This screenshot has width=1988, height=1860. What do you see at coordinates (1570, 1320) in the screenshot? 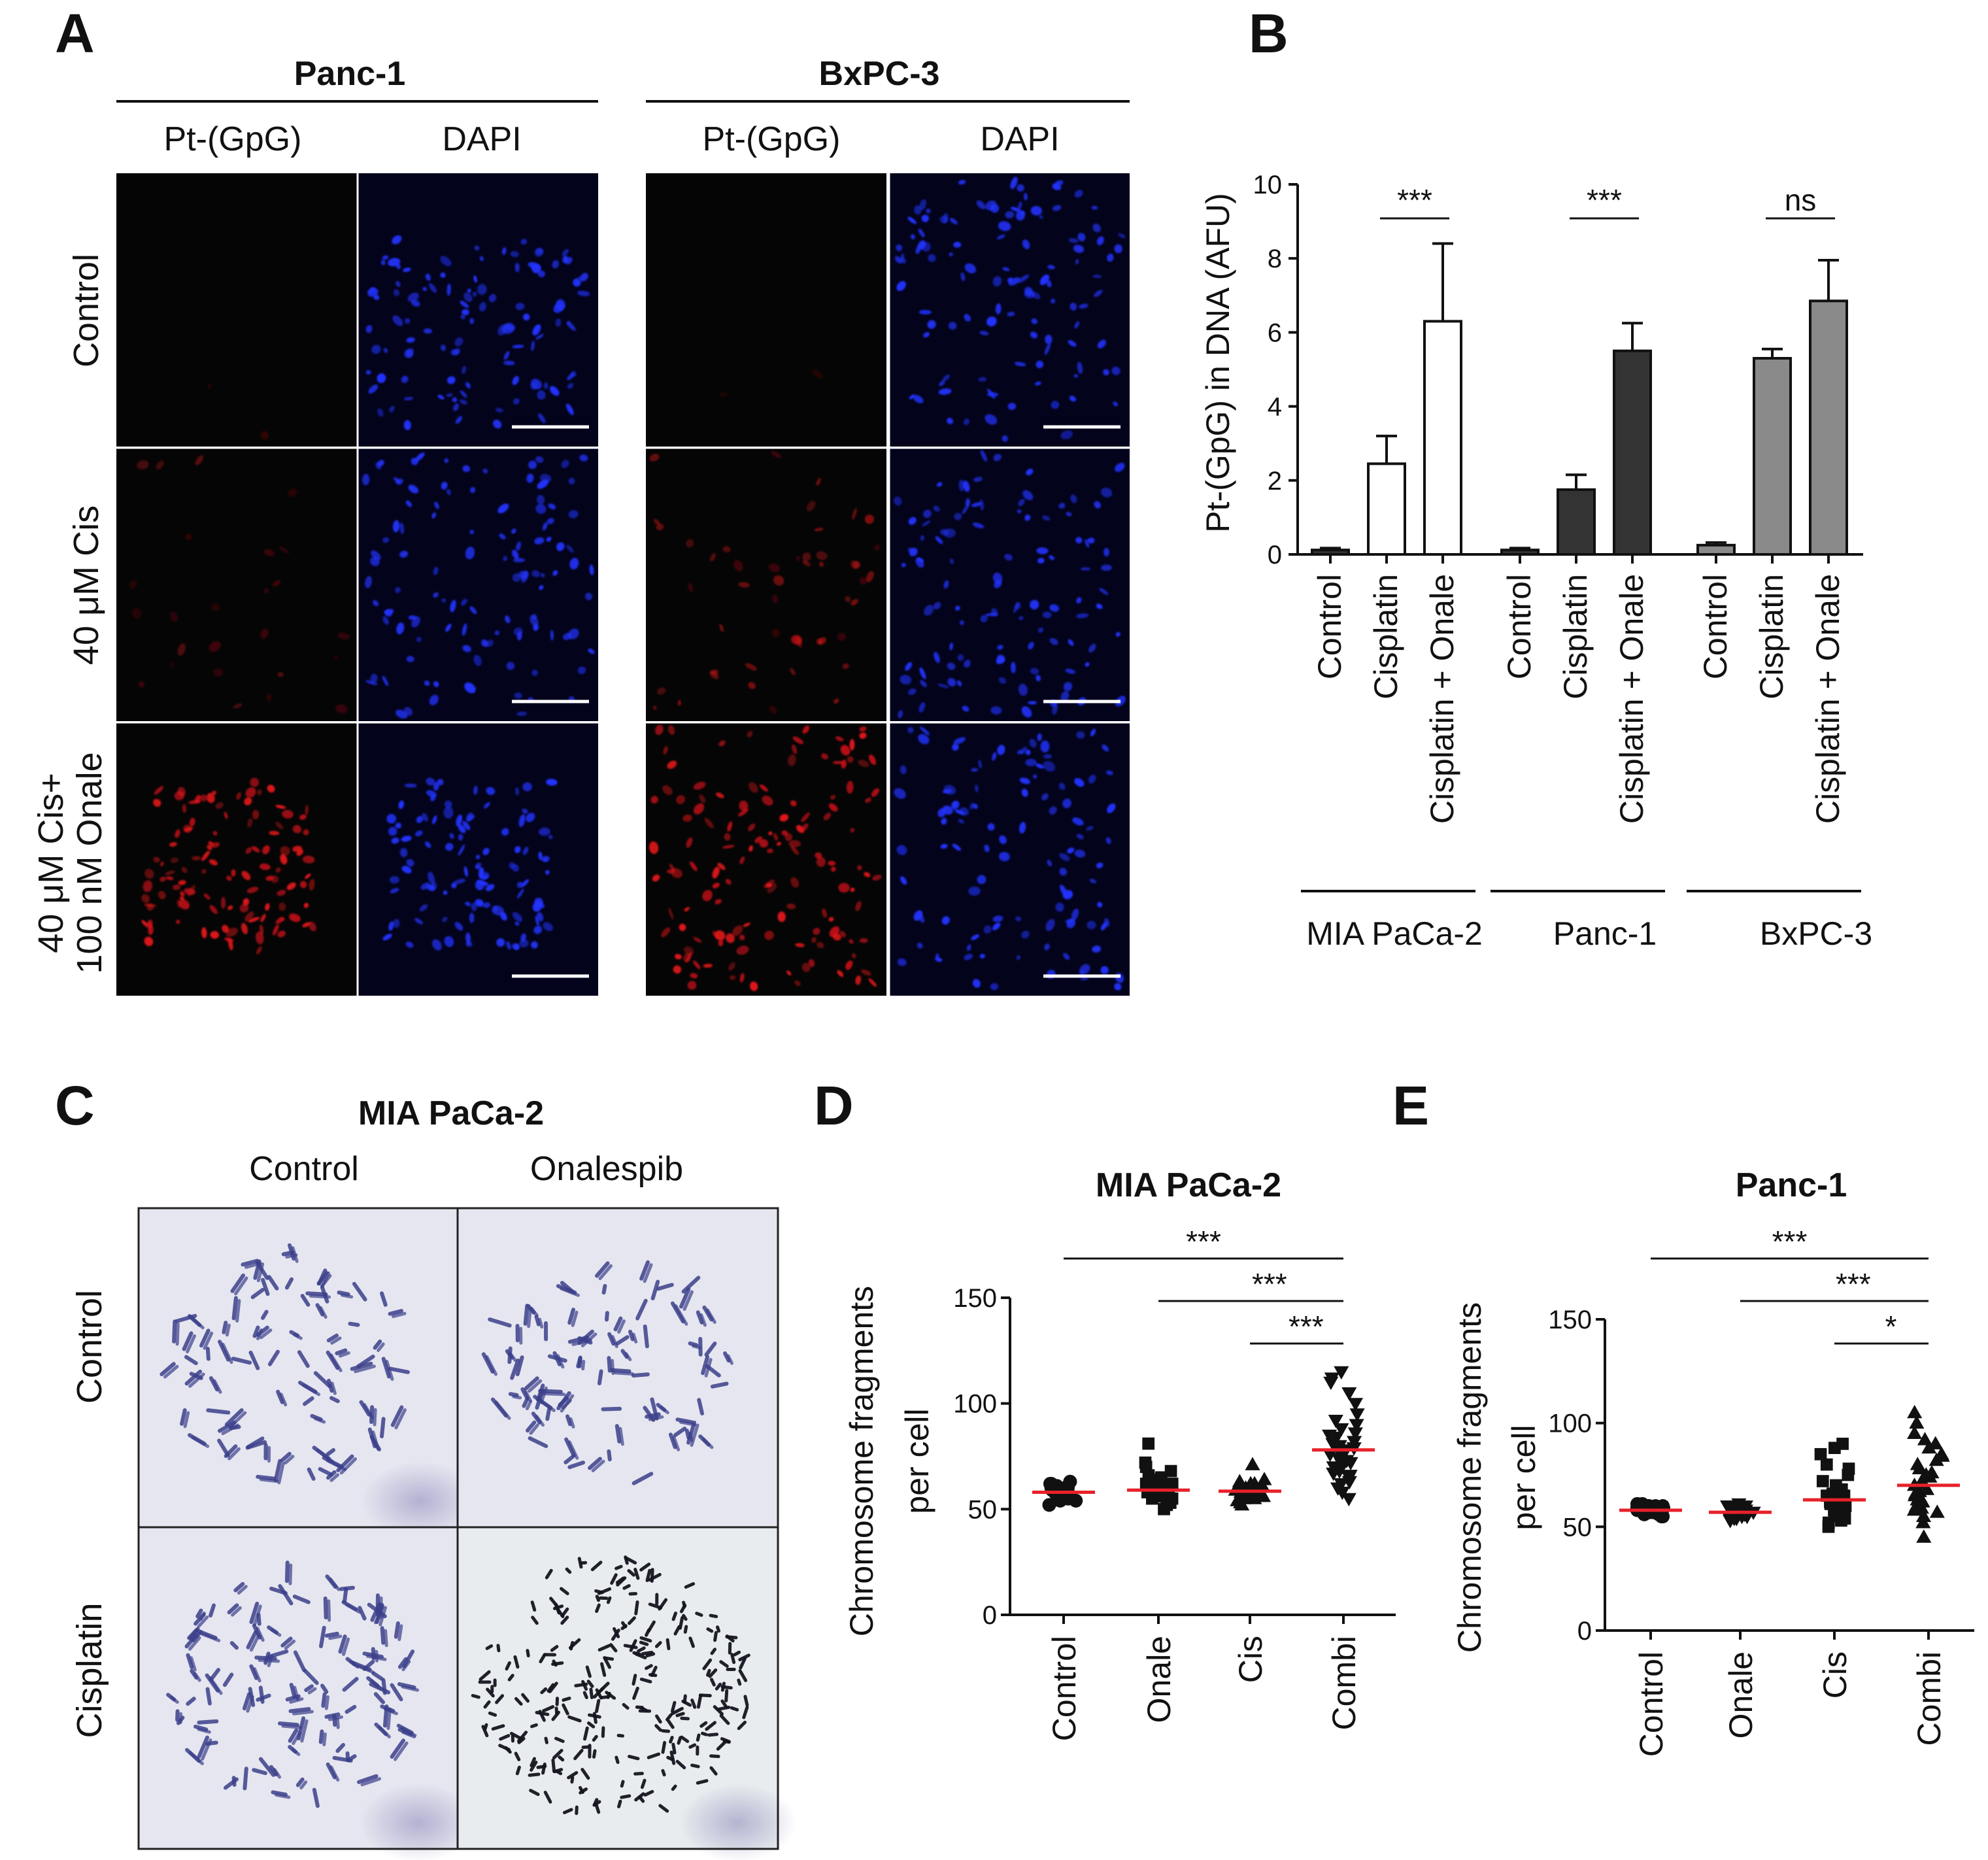
I see `y-tick-label: 150` at bounding box center [1570, 1320].